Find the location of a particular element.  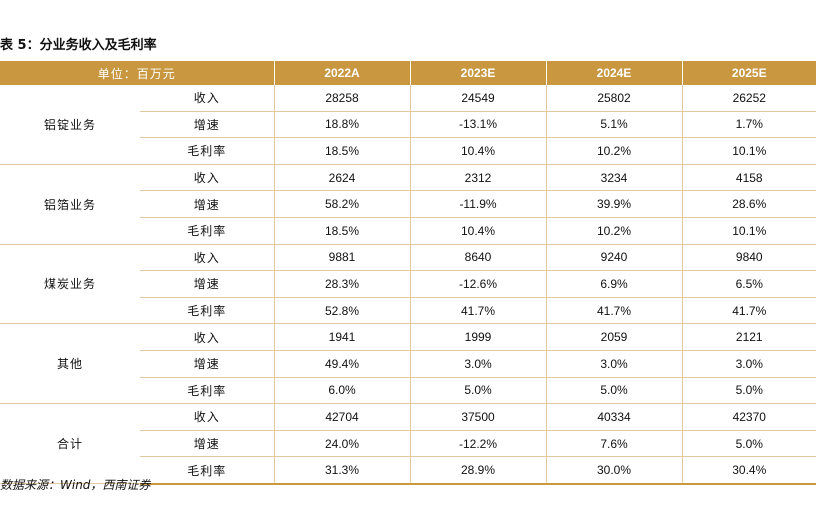

table-row: 增速 18.8% -13.1% 5.1% 1.7% is located at coordinates (408, 125).